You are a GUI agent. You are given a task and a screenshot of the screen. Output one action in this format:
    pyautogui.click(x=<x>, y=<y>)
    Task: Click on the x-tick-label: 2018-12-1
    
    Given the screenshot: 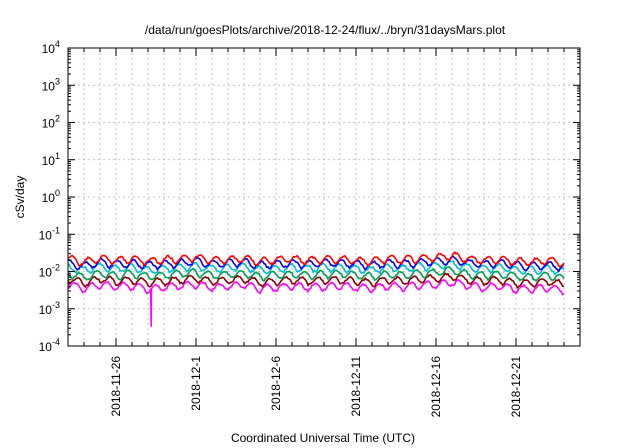 What is the action you would take?
    pyautogui.click(x=196, y=383)
    